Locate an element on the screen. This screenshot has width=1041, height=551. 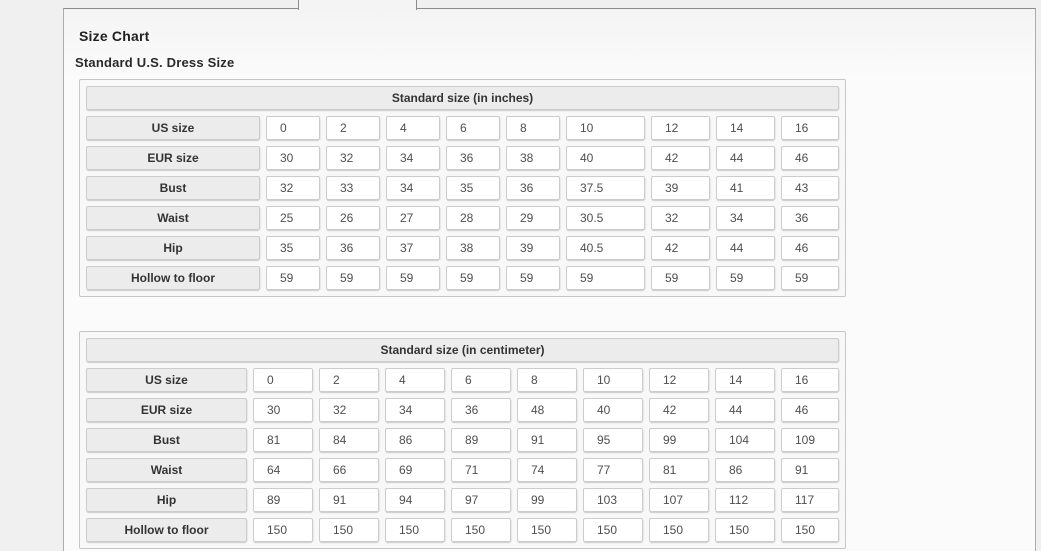
cell-value: 48 is located at coordinates (547, 410).